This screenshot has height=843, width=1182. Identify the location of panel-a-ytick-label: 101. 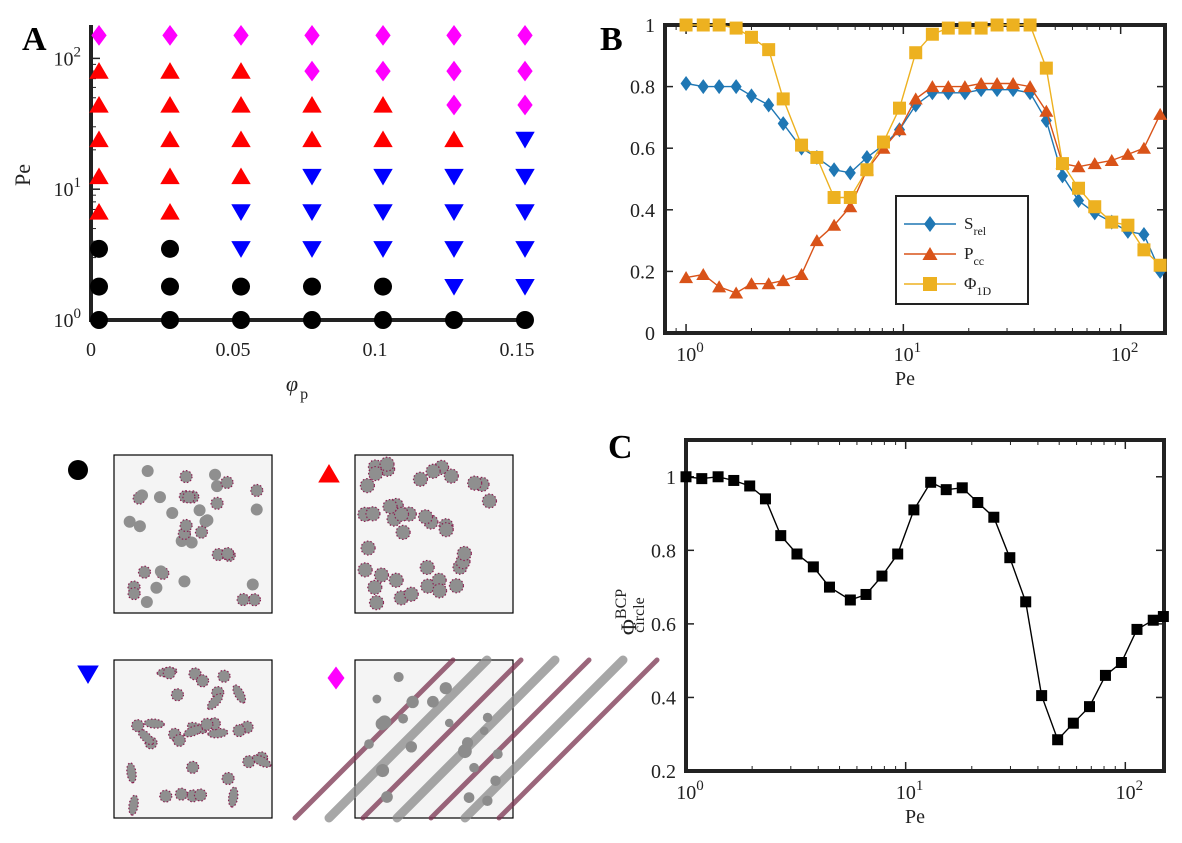
(68, 188).